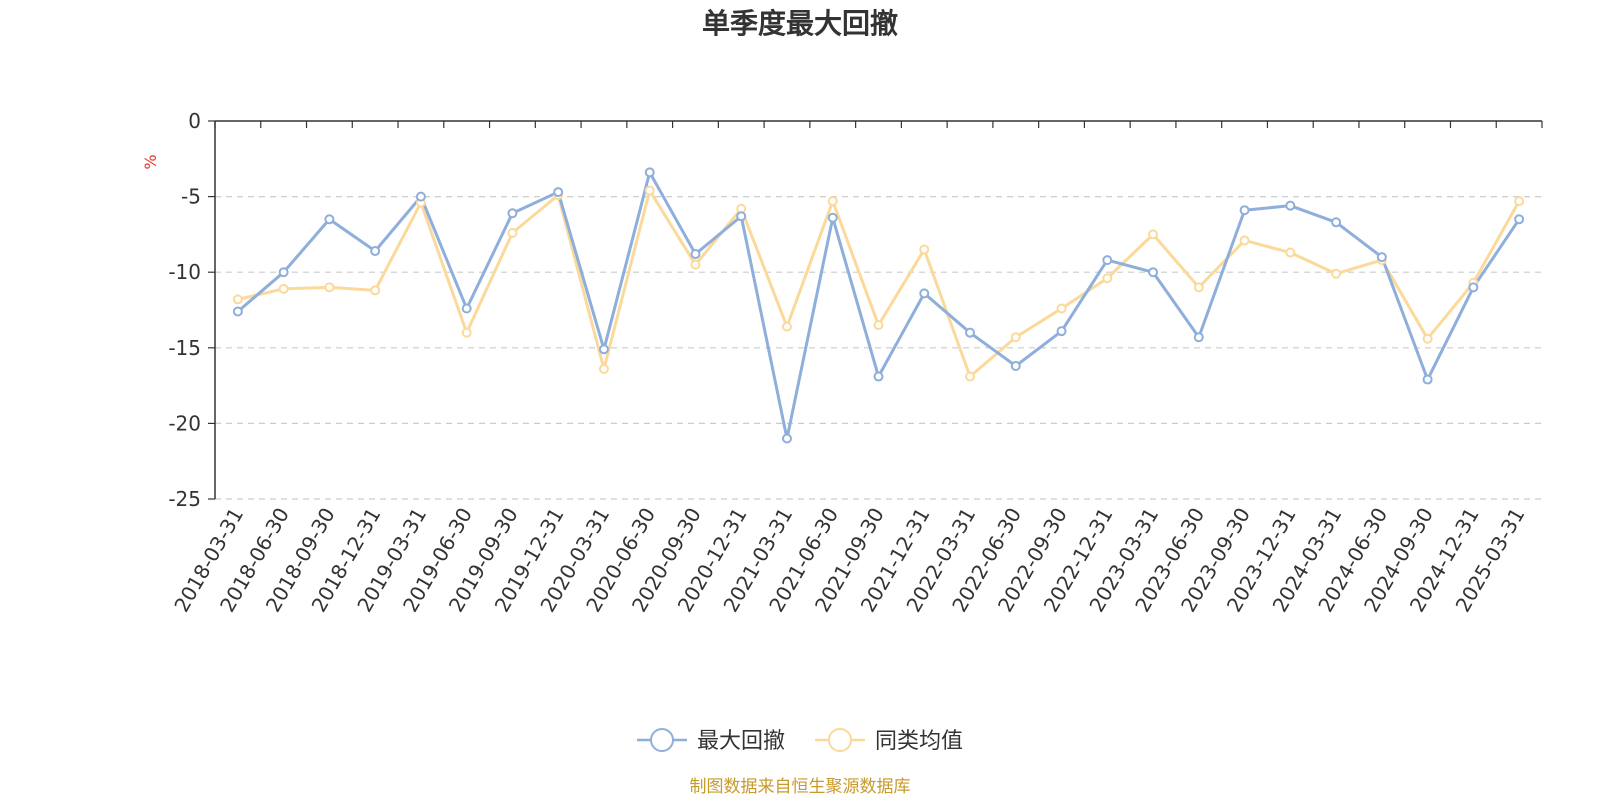  Describe the element at coordinates (800, 787) in the screenshot. I see `source-note: 制图数据来自恒生聚源数据库` at that location.